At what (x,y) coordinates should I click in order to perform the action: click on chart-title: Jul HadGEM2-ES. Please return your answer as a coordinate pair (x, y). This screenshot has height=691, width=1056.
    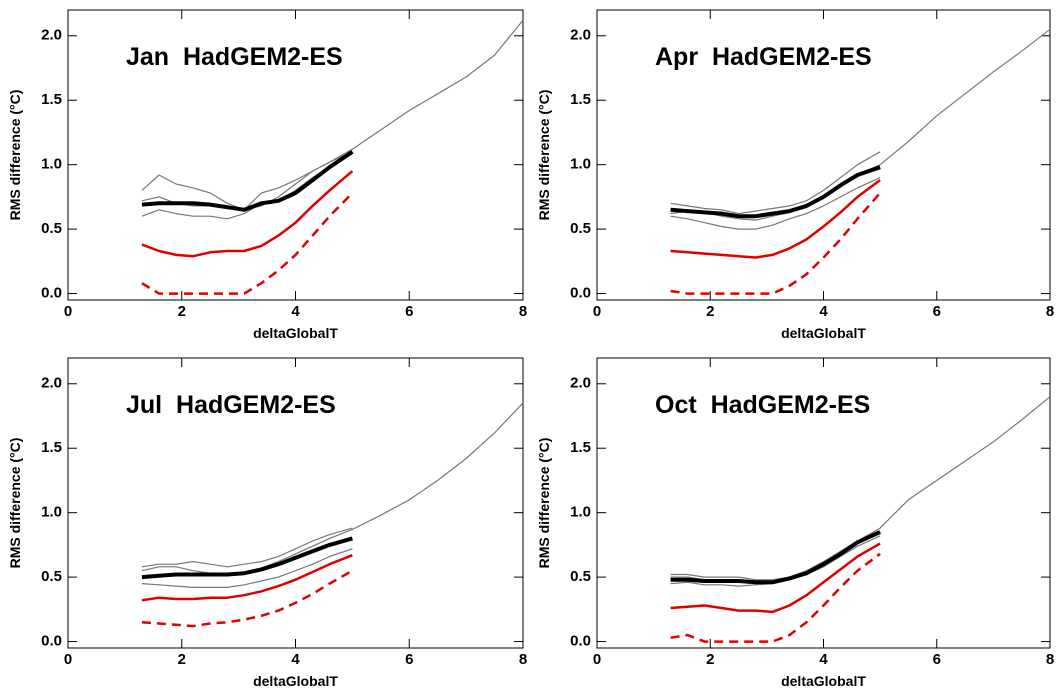
    Looking at the image, I should click on (231, 405).